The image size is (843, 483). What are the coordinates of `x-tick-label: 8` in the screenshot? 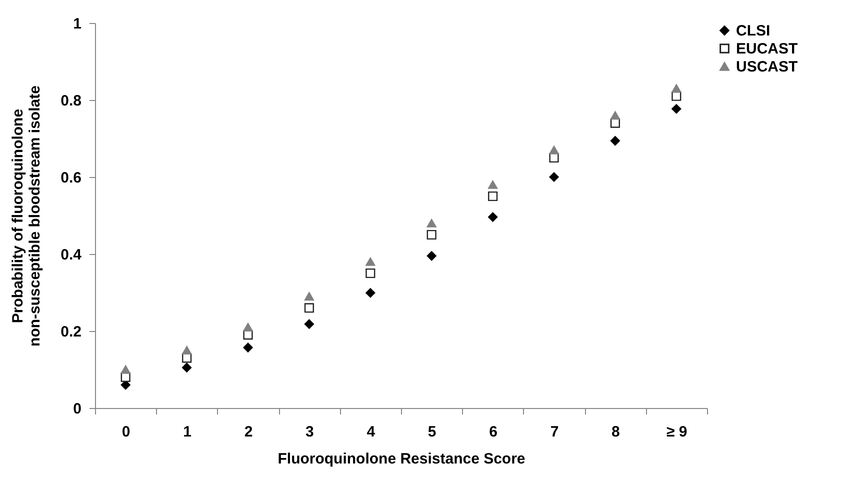 It's located at (616, 432).